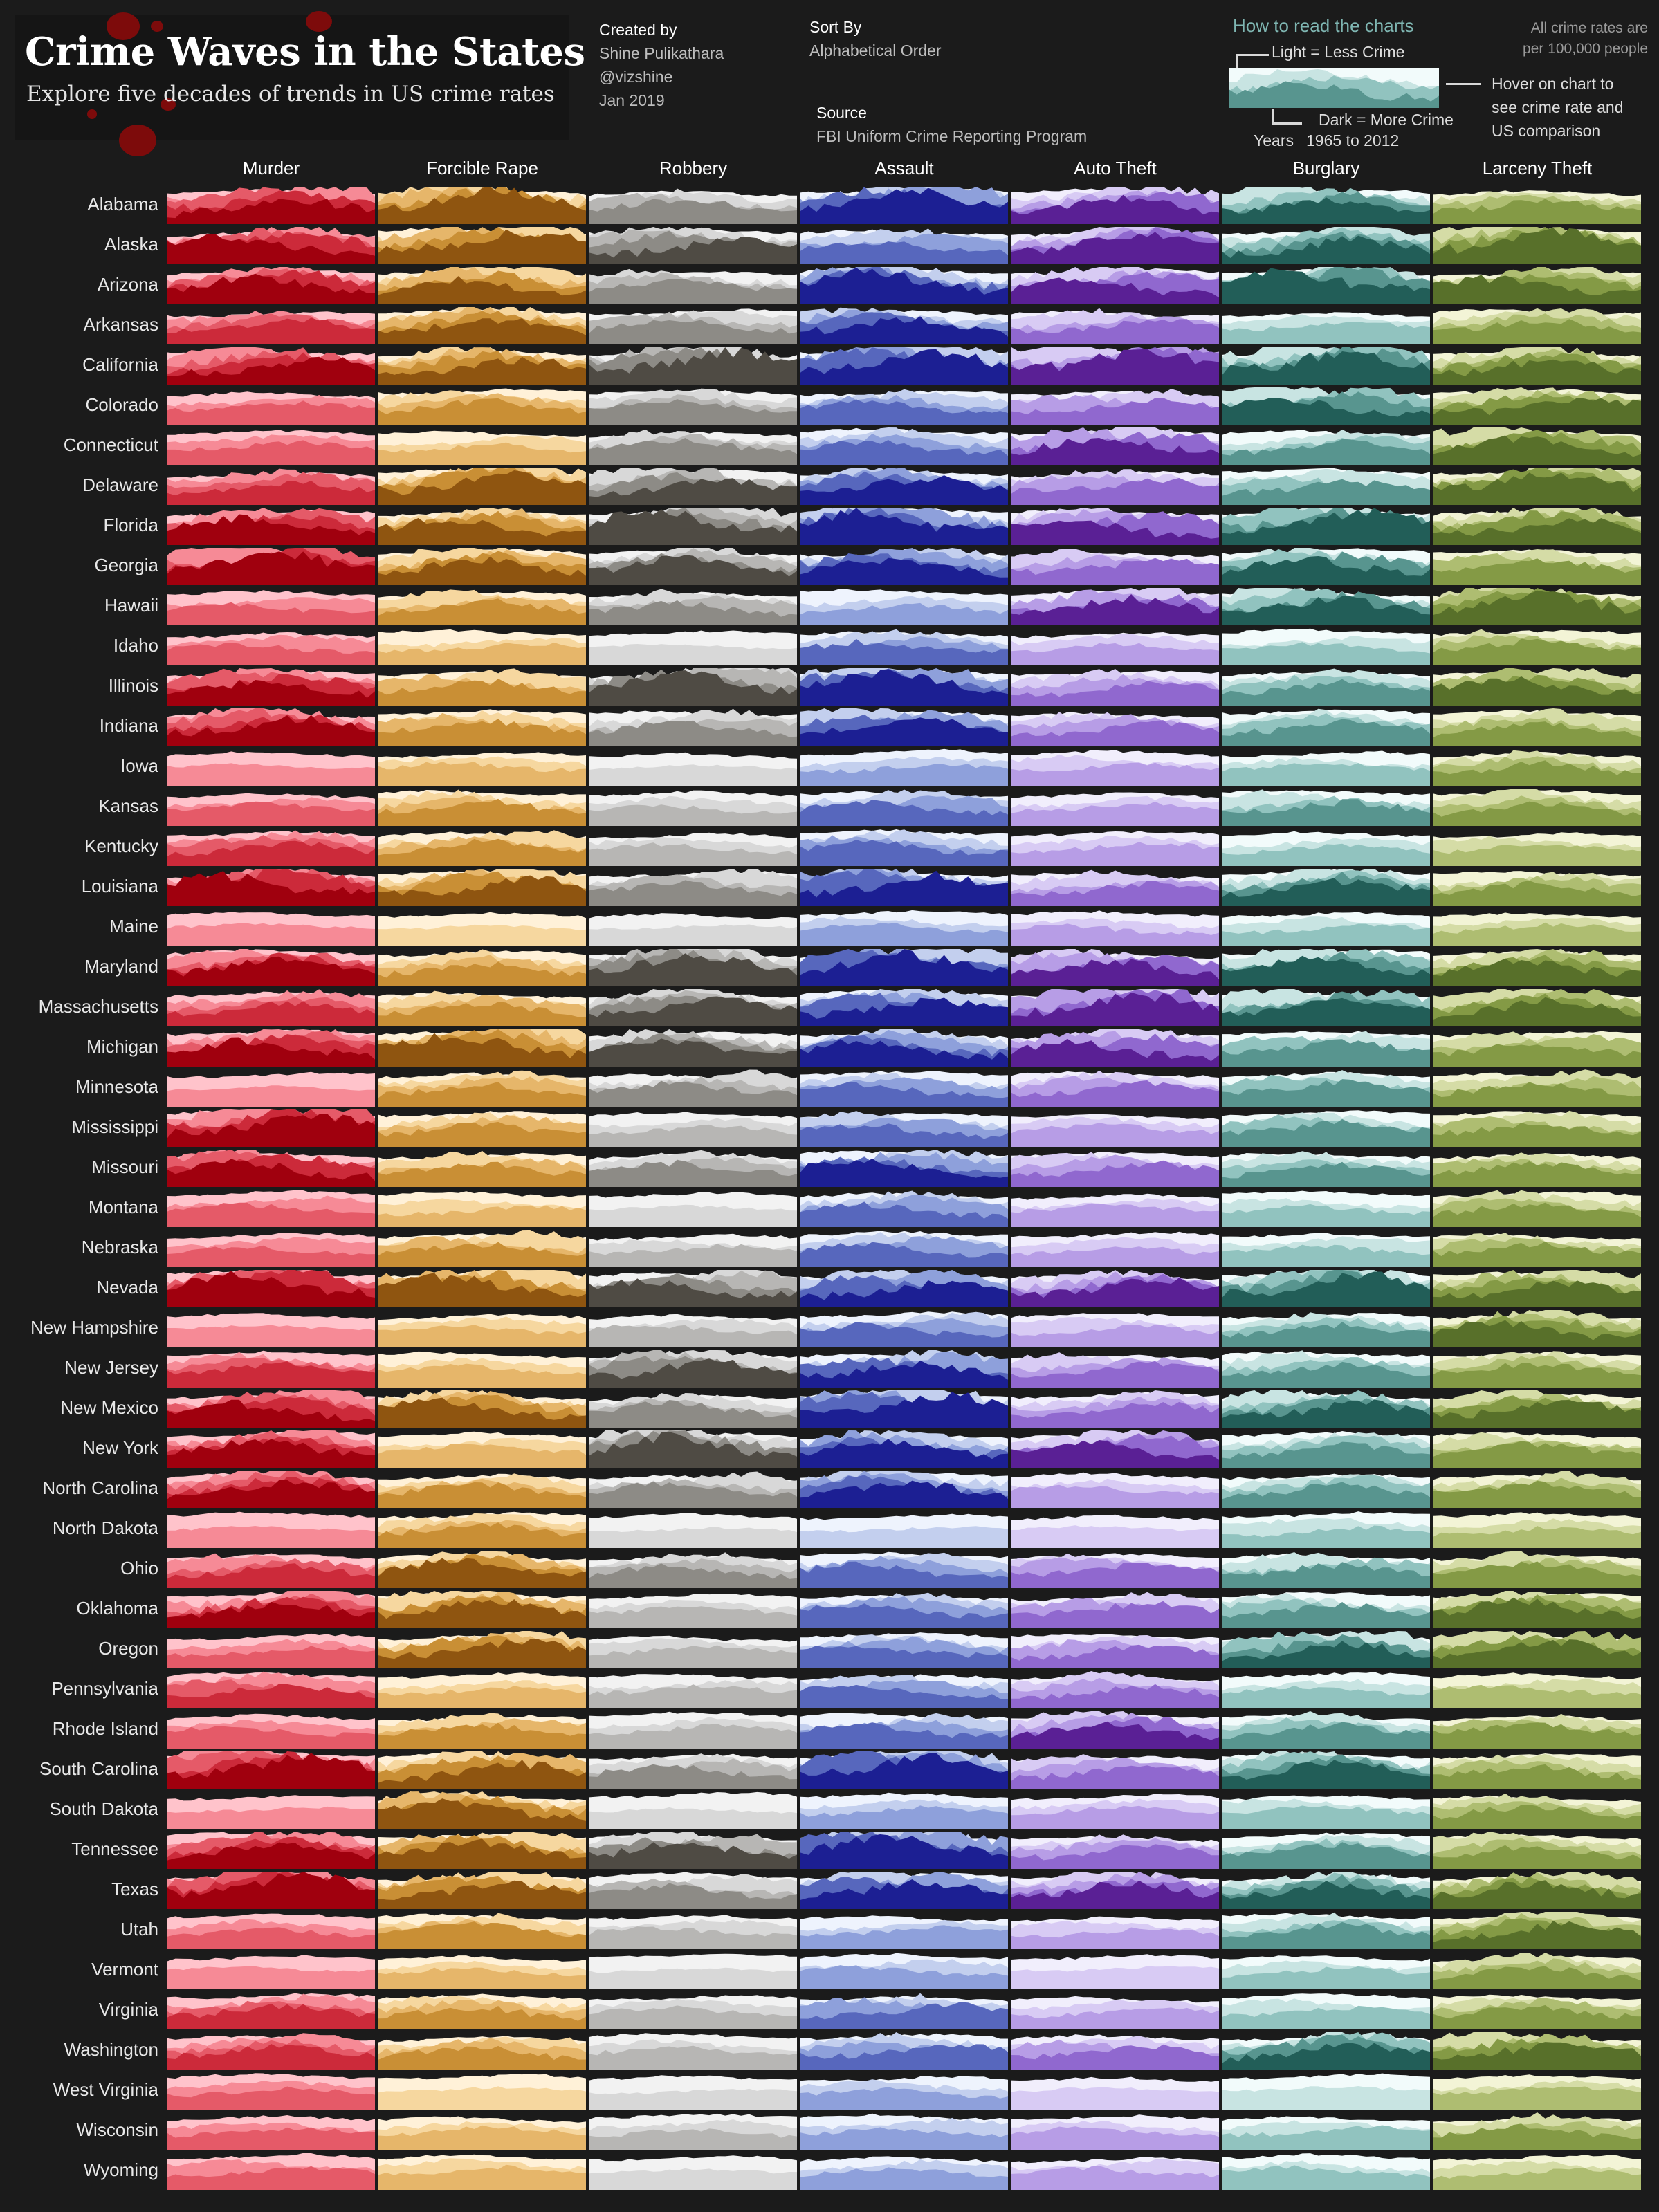 The height and width of the screenshot is (2212, 1659). I want to click on sort-control: Sort By Alphabetical Order, so click(875, 39).